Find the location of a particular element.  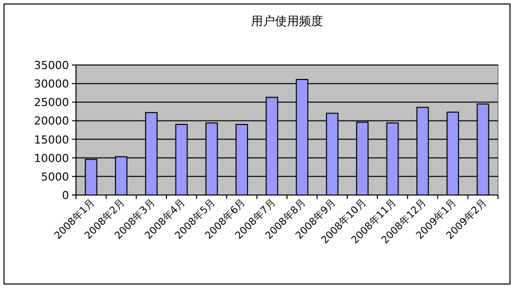

y-tick-label: 35000 is located at coordinates (51, 65).